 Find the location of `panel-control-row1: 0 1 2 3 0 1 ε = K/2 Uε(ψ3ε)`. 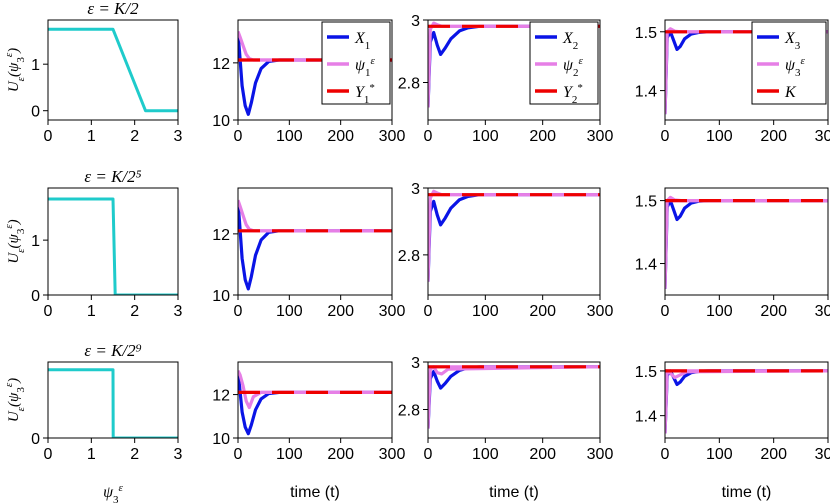

panel-control-row1: 0 1 2 3 0 1 ε = K/2 Uε(ψ3ε) is located at coordinates (93, 72).